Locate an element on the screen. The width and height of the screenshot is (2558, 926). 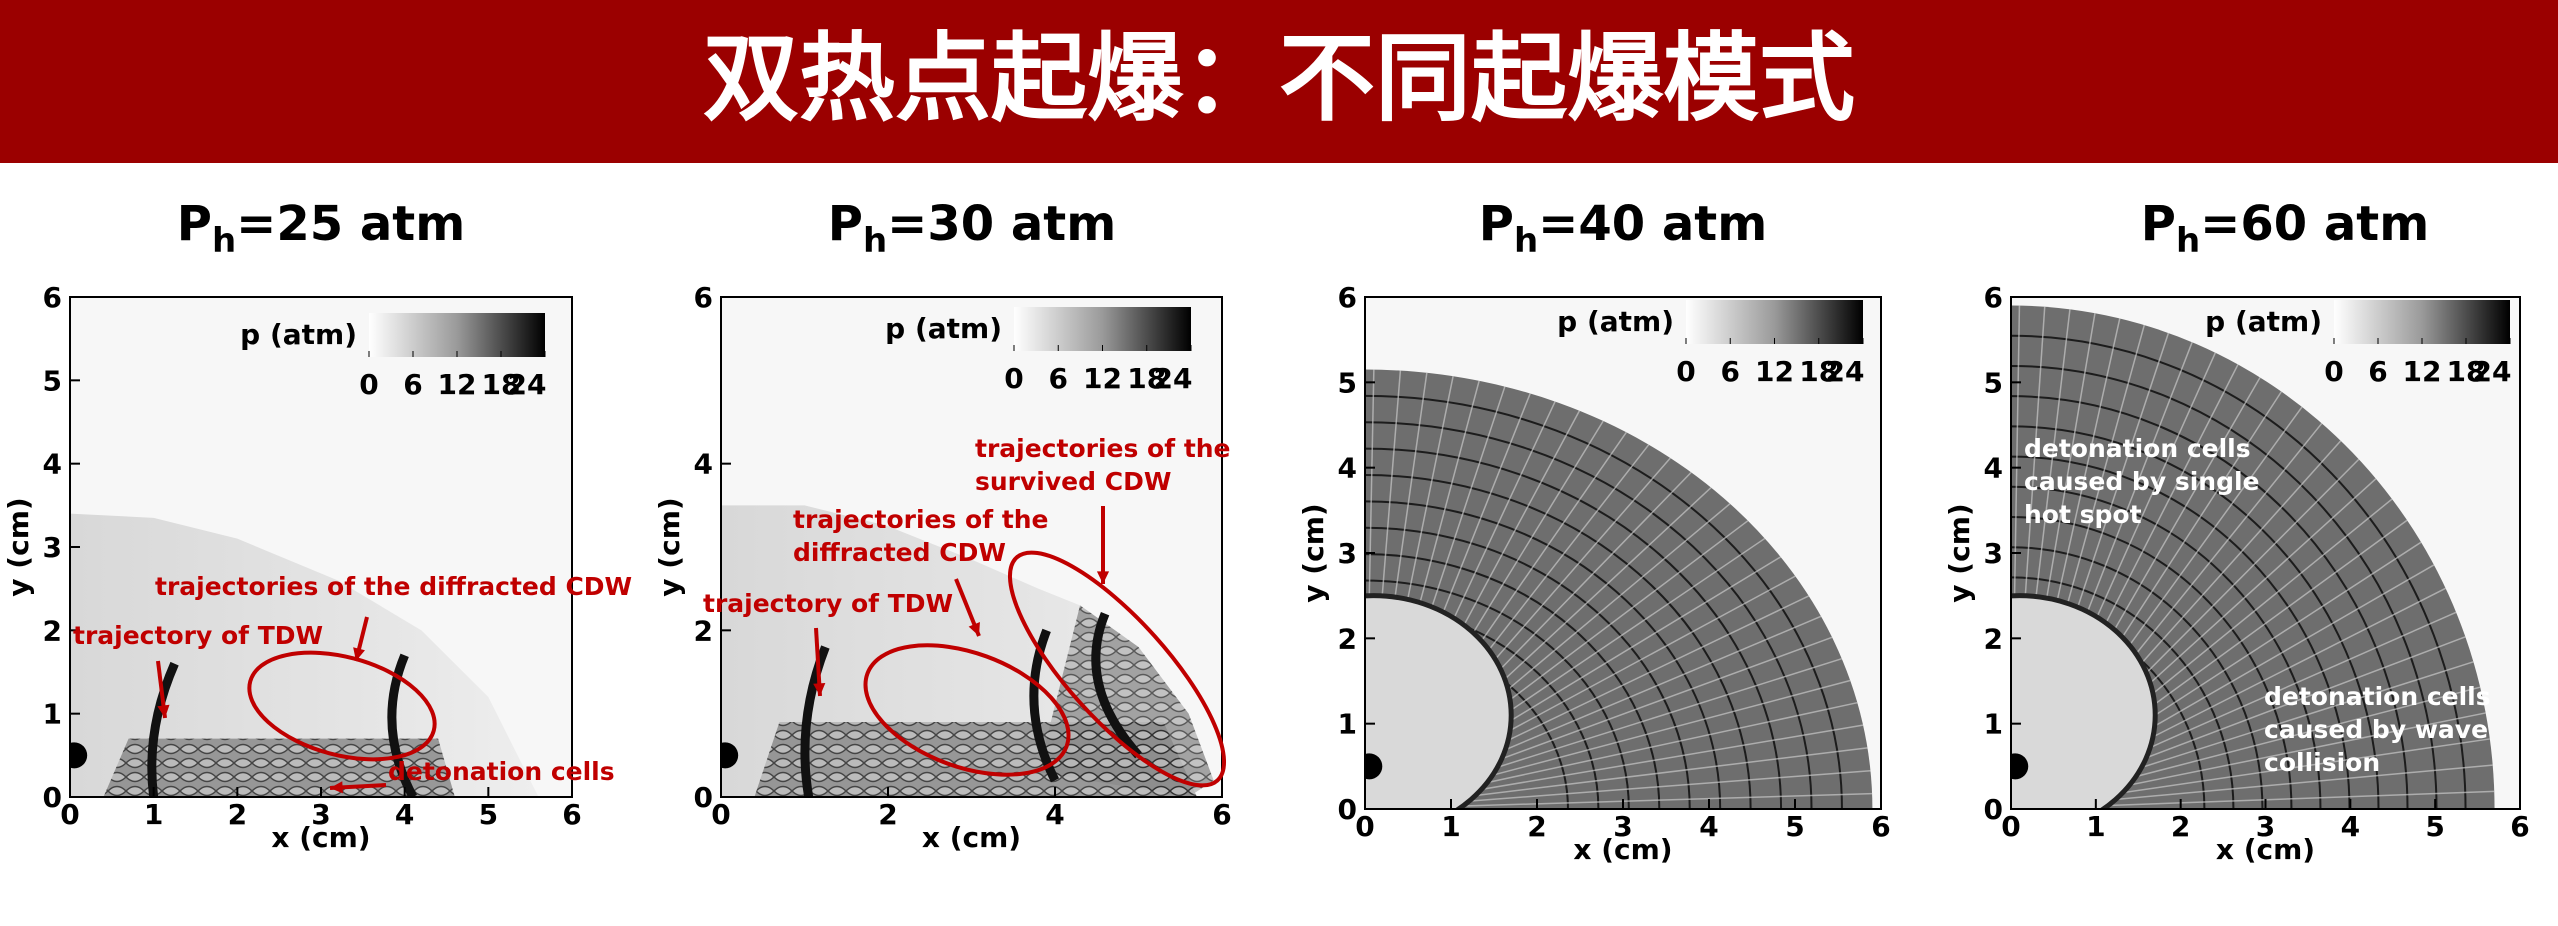
annotation: caused by wave is located at coordinates (2376, 729).